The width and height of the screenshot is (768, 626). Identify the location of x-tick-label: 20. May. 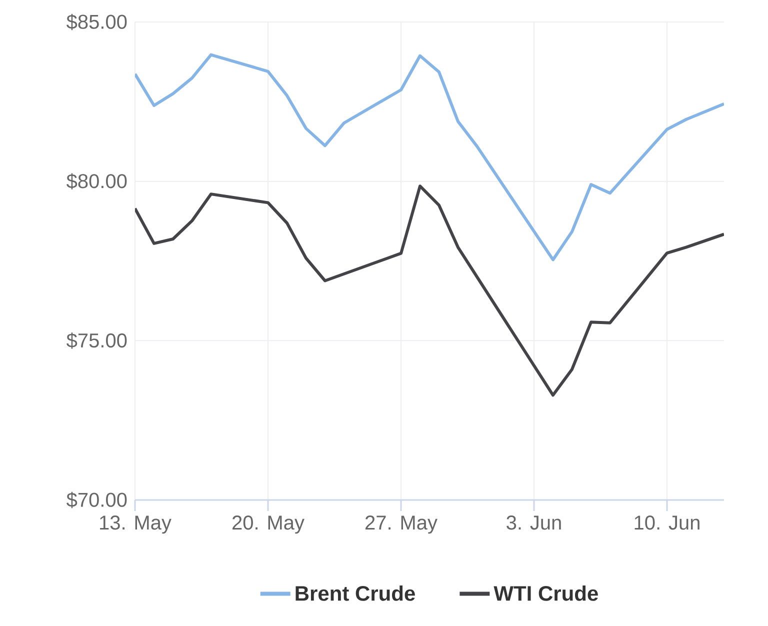
(268, 525).